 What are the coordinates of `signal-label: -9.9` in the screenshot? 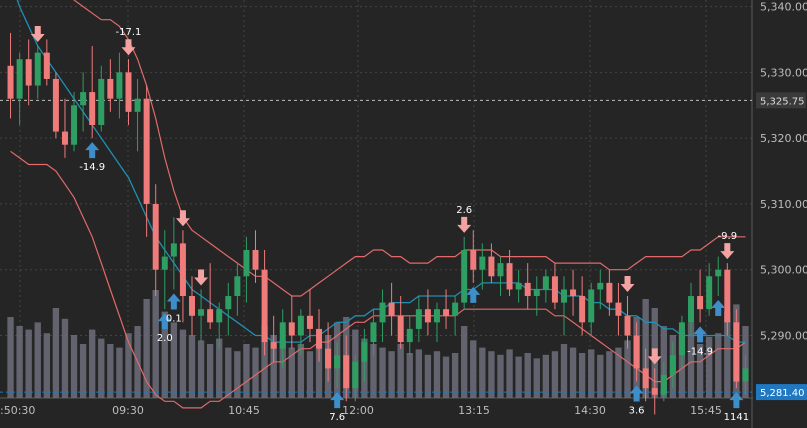 It's located at (728, 236).